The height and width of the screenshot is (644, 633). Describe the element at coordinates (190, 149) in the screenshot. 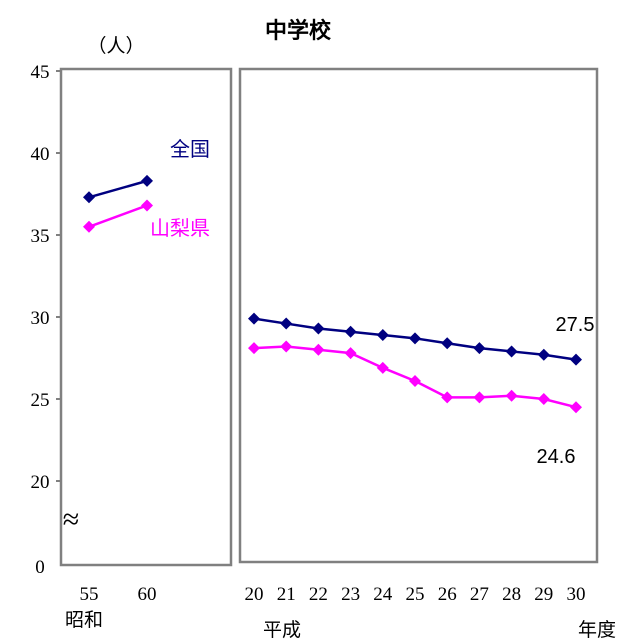

I see `legend-label-national: 全国` at that location.